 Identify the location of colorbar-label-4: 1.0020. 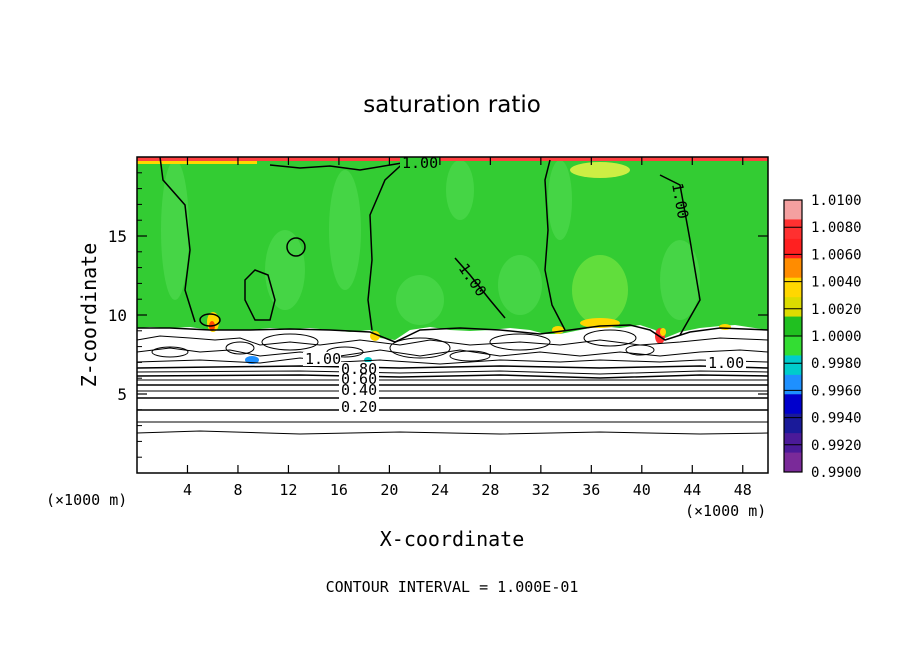
(836, 310).